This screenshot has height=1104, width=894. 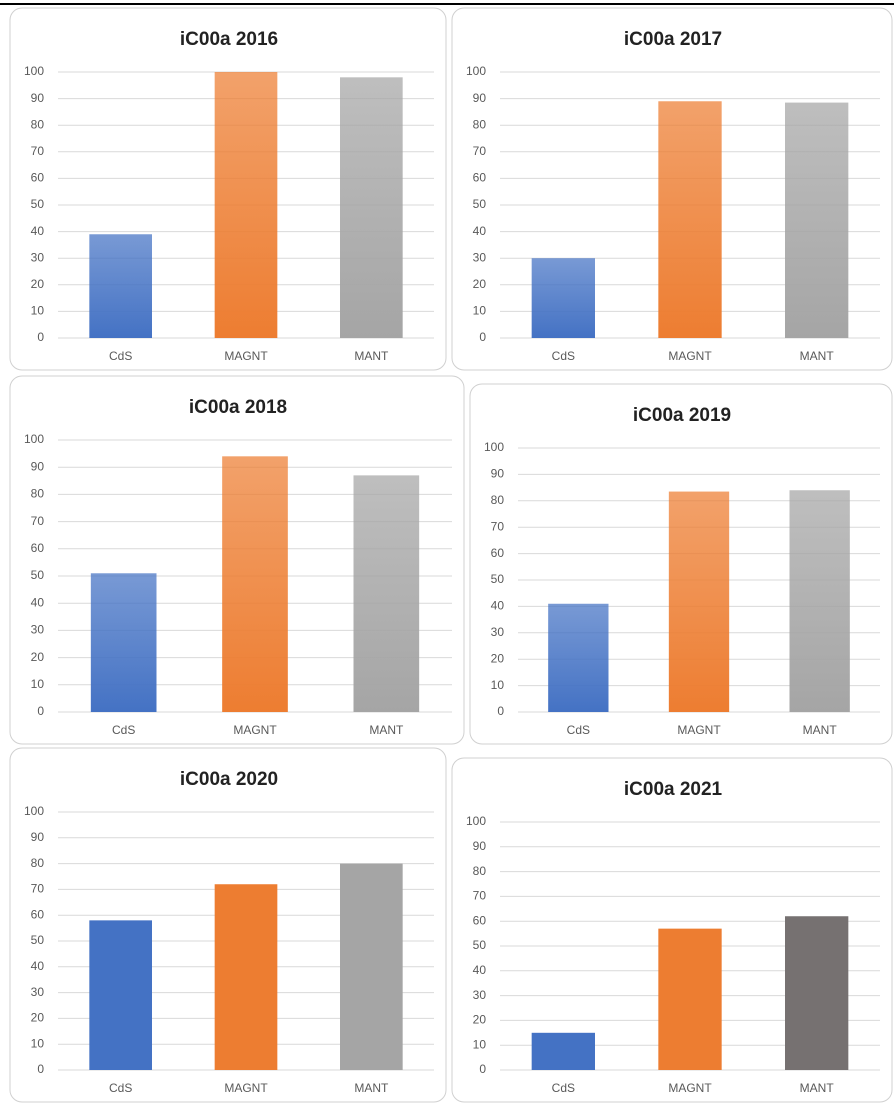 I want to click on chart-title: iC00a 2017, so click(x=673, y=39).